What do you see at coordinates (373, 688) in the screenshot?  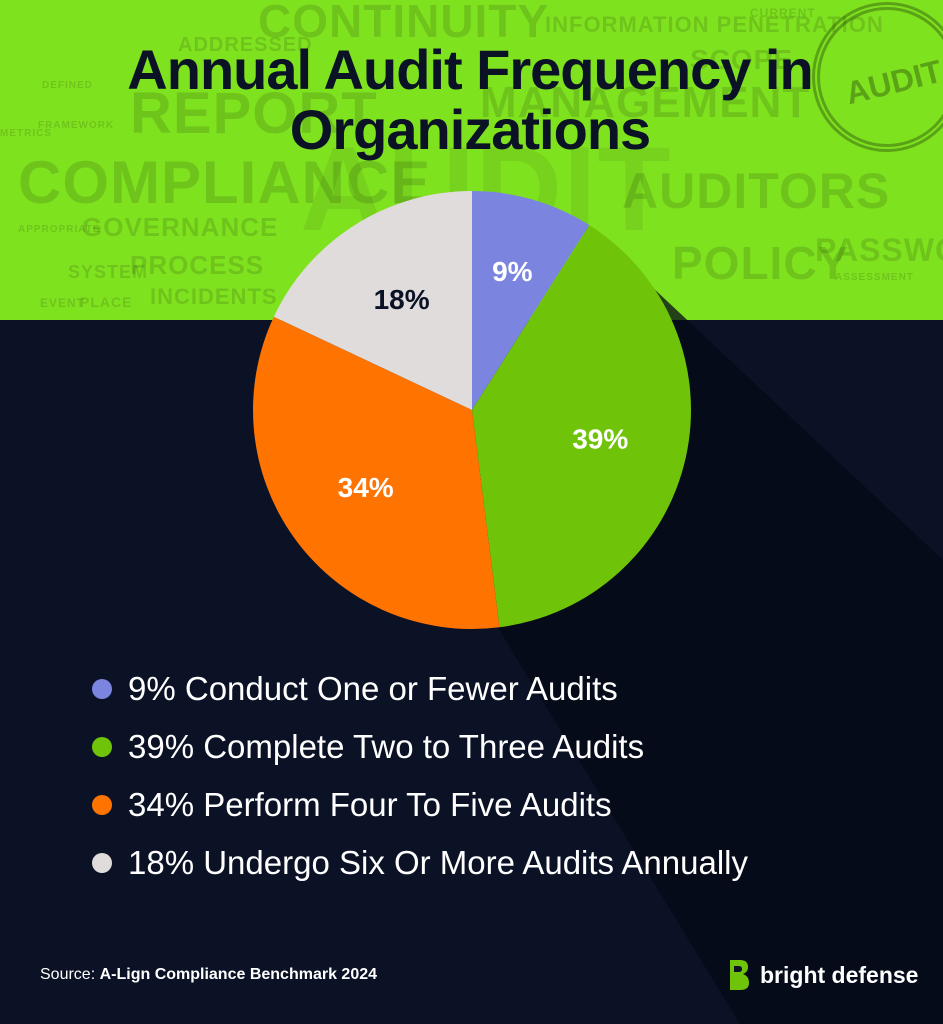 I see `legend-label: 9% Conduct One or Fewer Audits` at bounding box center [373, 688].